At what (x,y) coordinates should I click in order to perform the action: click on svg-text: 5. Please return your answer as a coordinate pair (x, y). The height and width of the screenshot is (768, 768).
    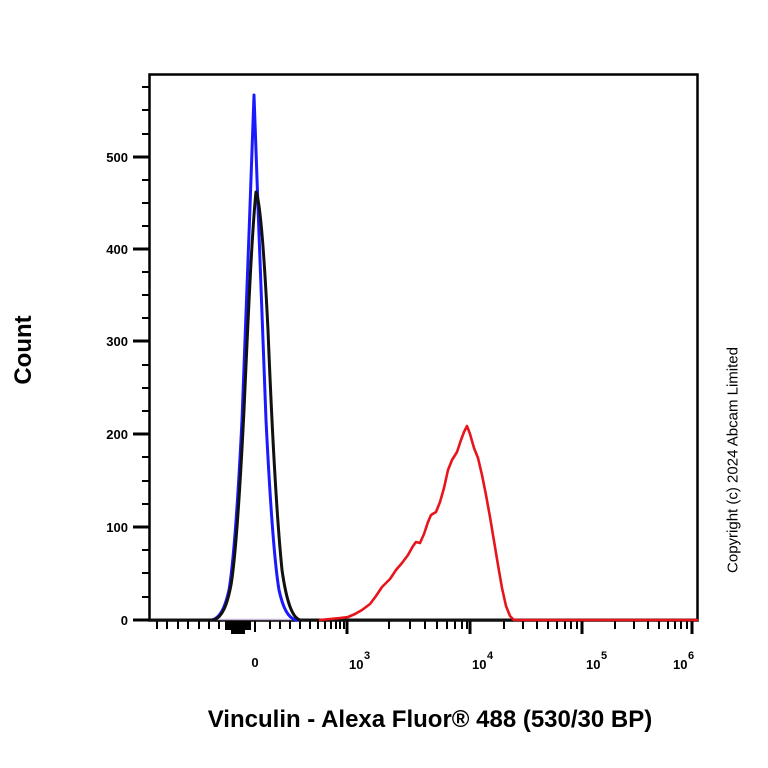
    Looking at the image, I should click on (604, 656).